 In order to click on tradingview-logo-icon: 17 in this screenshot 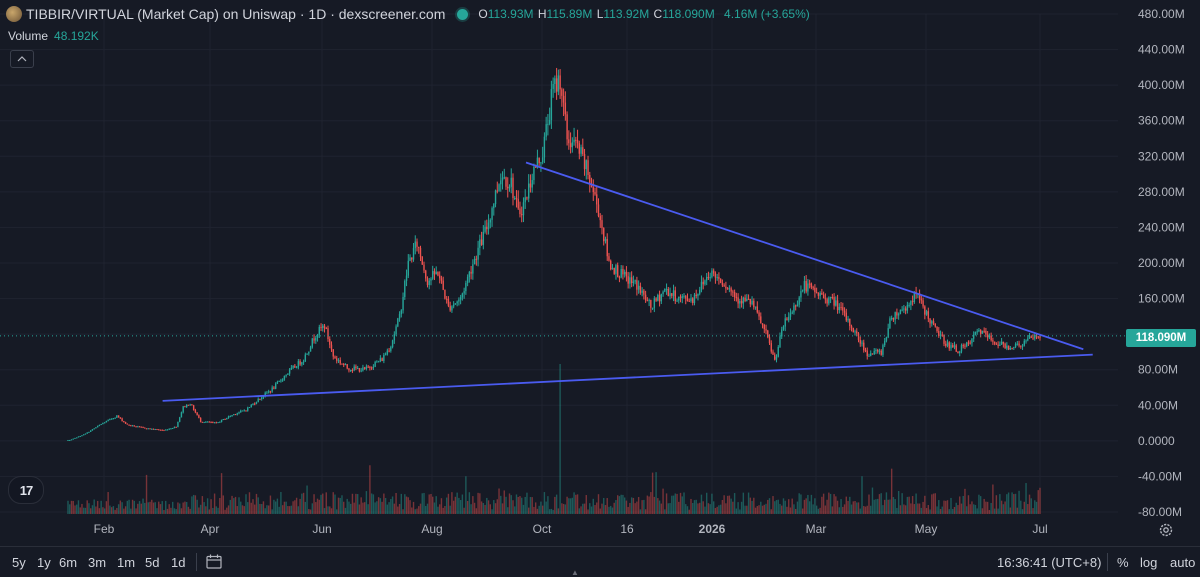, I will do `click(26, 490)`.